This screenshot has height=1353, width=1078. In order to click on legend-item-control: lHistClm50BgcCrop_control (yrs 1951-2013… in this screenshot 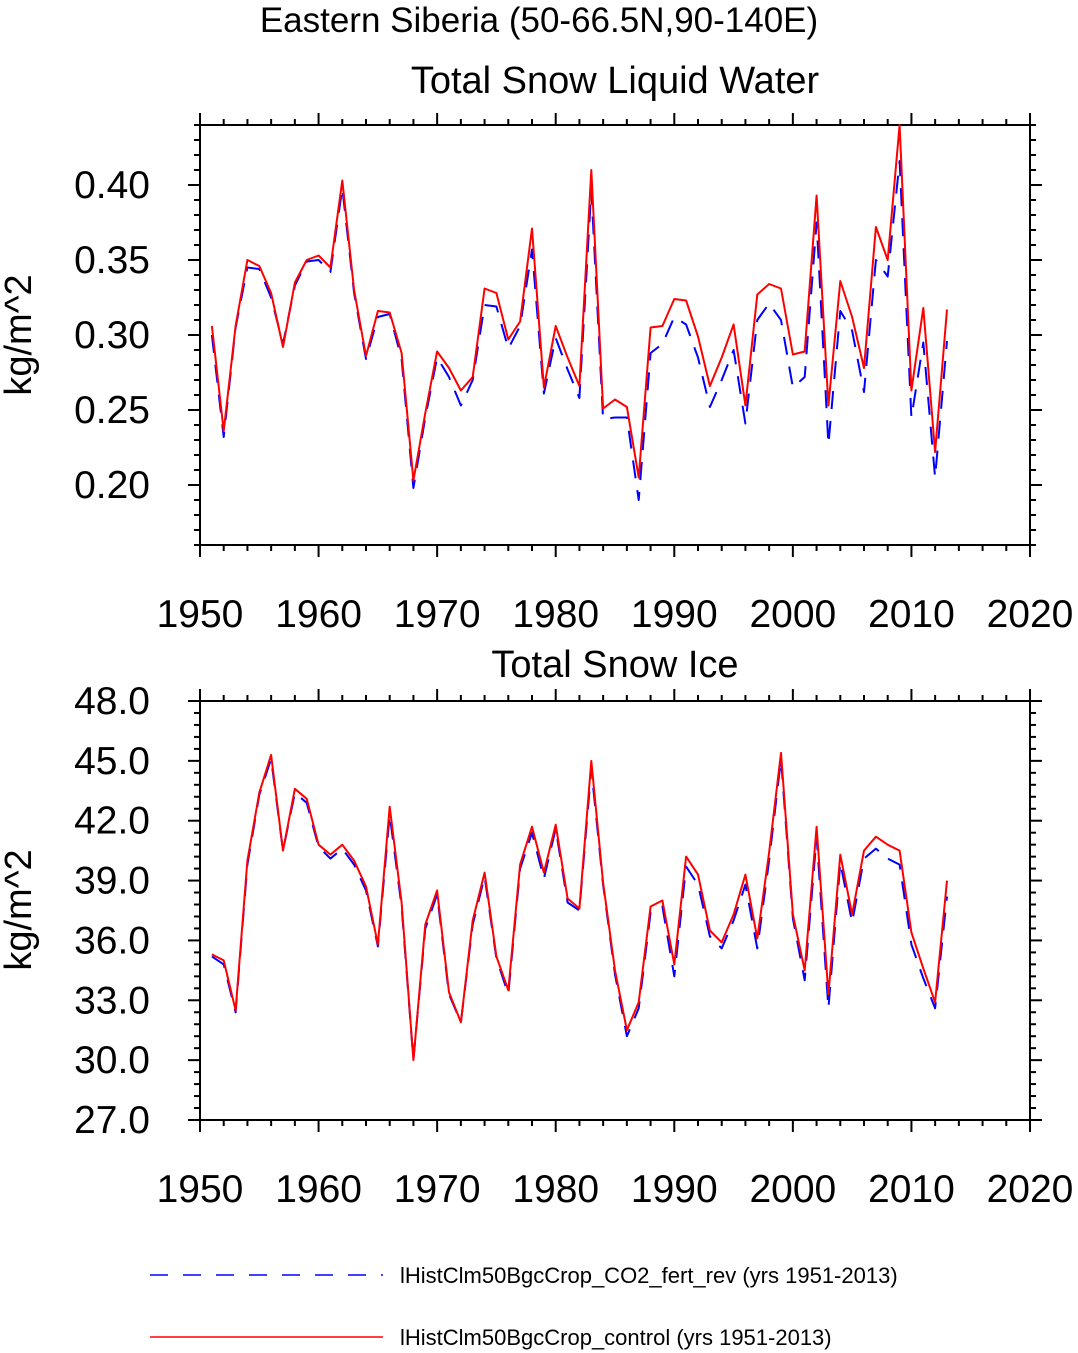, I will do `click(491, 1337)`.